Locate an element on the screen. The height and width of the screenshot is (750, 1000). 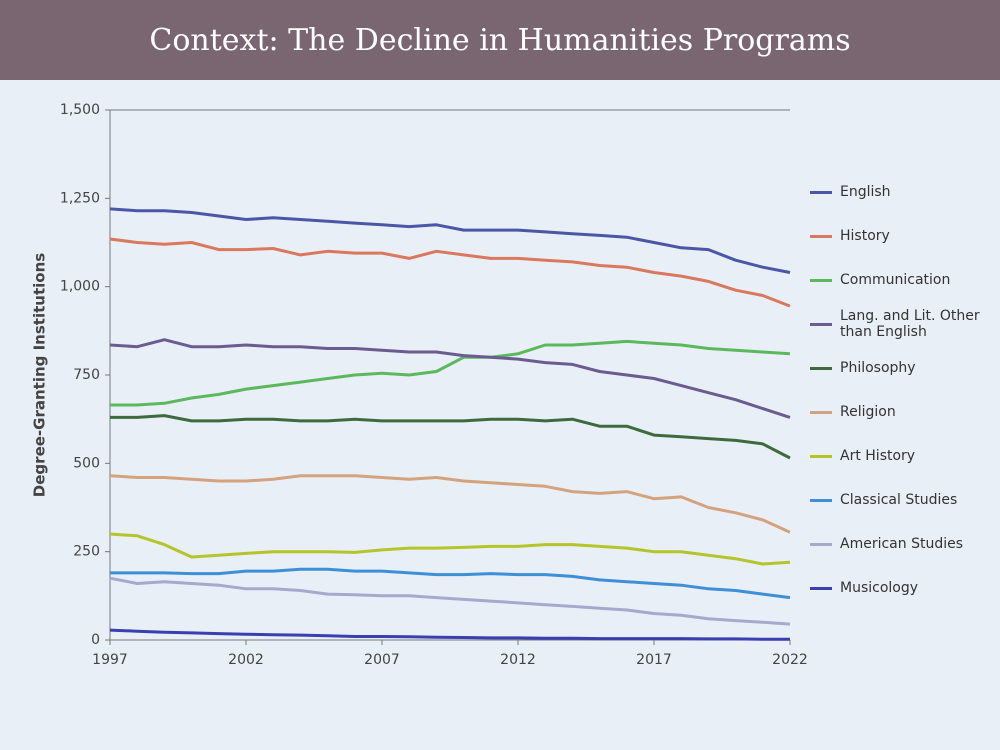
y-tick-label: 1,250 is located at coordinates (80, 198).